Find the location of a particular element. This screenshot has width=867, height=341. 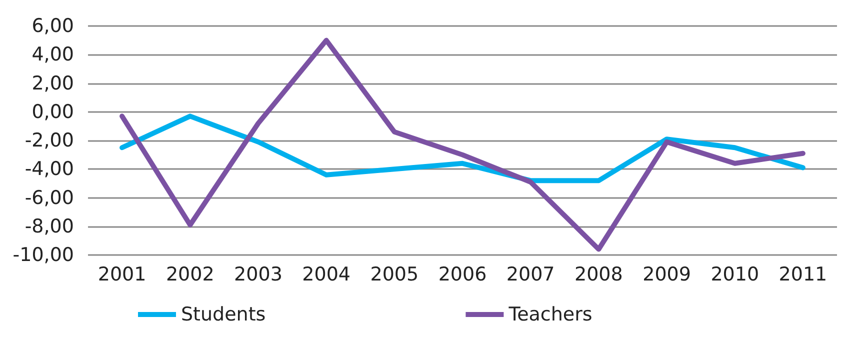

y-tick-label: -2,00 is located at coordinates (49, 141).